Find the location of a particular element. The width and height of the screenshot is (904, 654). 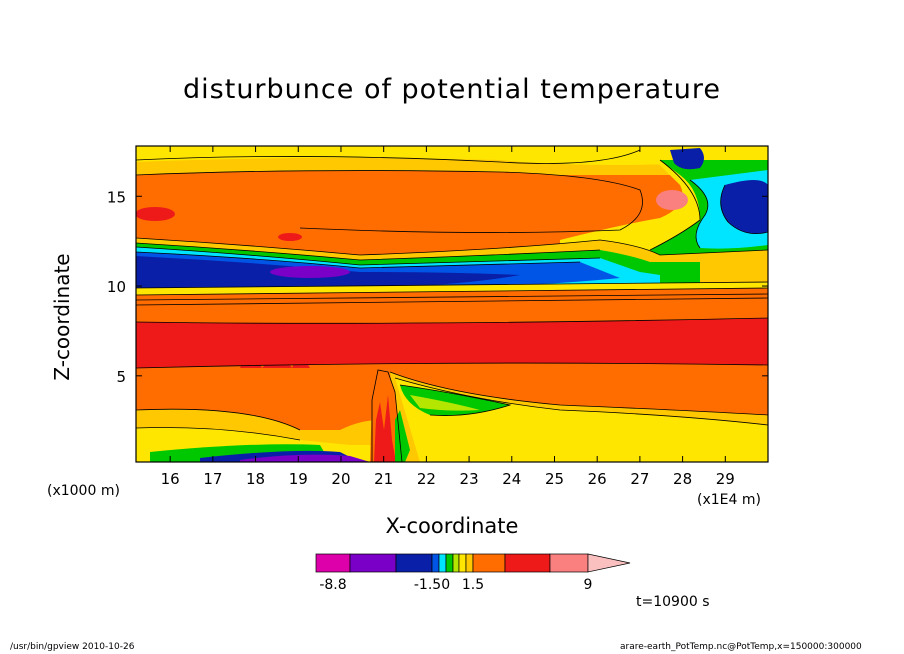

red-blob-left is located at coordinates (155, 214).